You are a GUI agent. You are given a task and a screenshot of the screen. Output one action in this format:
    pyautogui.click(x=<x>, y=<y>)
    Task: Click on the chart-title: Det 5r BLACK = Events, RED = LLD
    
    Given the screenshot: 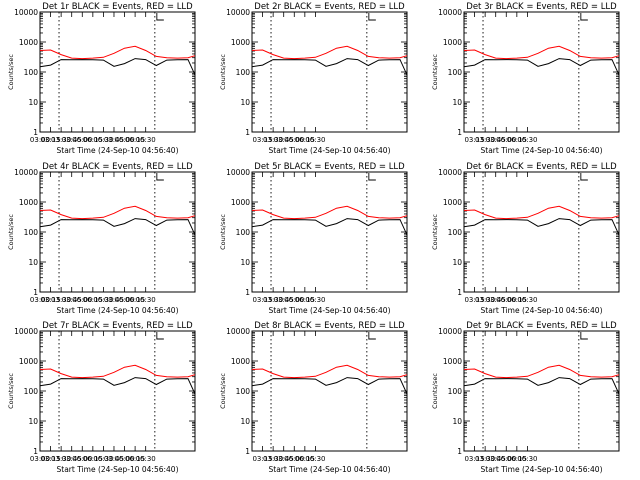 What is the action you would take?
    pyautogui.click(x=329, y=167)
    